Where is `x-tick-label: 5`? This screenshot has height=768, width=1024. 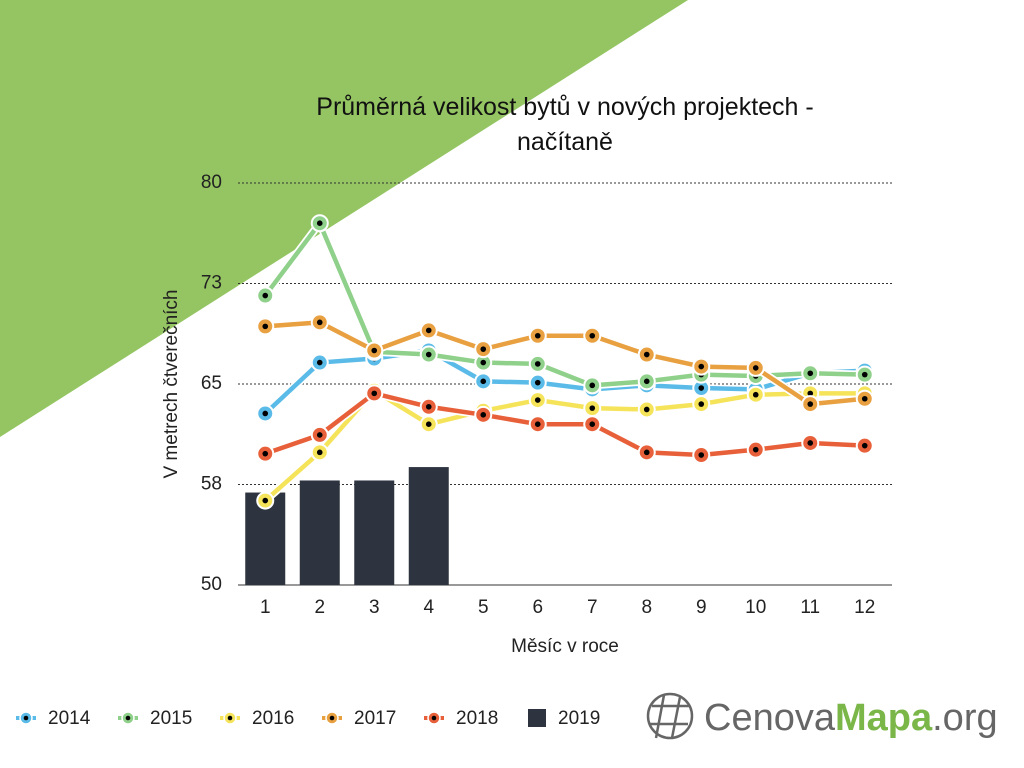 x-tick-label: 5 is located at coordinates (483, 607).